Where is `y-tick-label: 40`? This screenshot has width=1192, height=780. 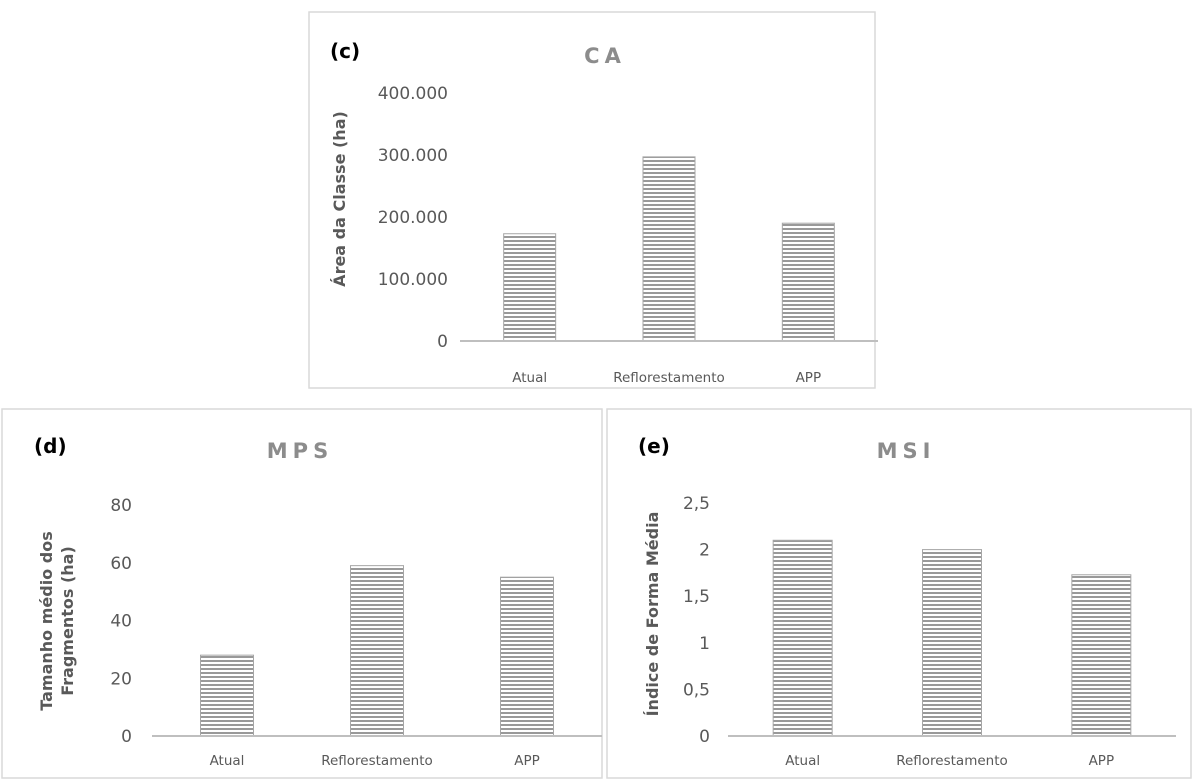 y-tick-label: 40 is located at coordinates (121, 622).